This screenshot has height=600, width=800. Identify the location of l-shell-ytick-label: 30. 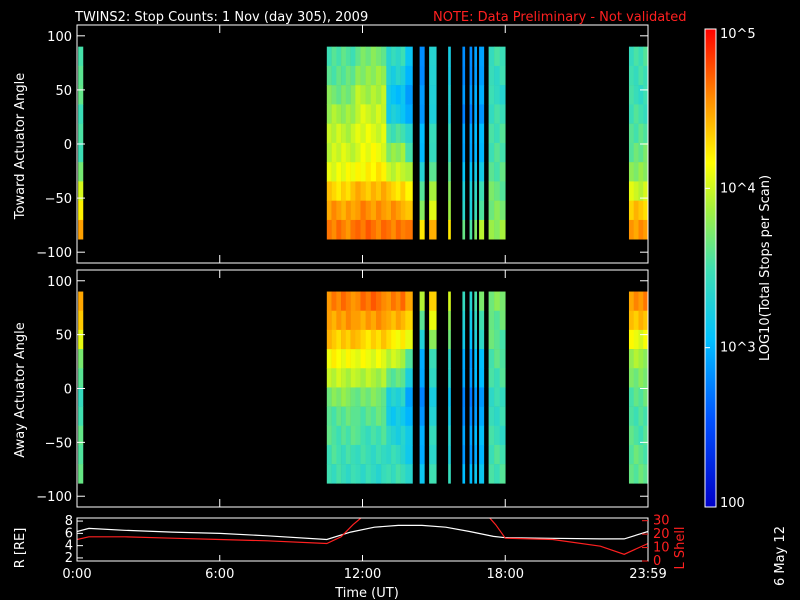
(661, 521).